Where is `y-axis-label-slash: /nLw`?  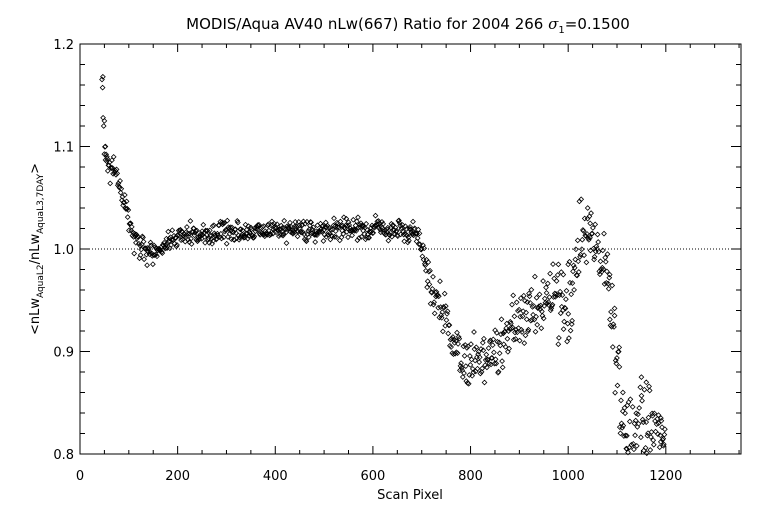
y-axis-label-slash: /nLw is located at coordinates (35, 248).